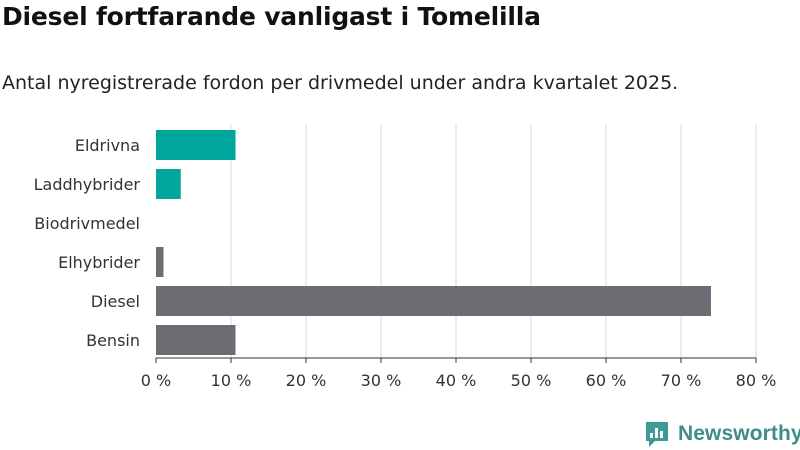 Image resolution: width=800 pixels, height=450 pixels. What do you see at coordinates (531, 380) in the screenshot?
I see `x-tick-label: 50 %` at bounding box center [531, 380].